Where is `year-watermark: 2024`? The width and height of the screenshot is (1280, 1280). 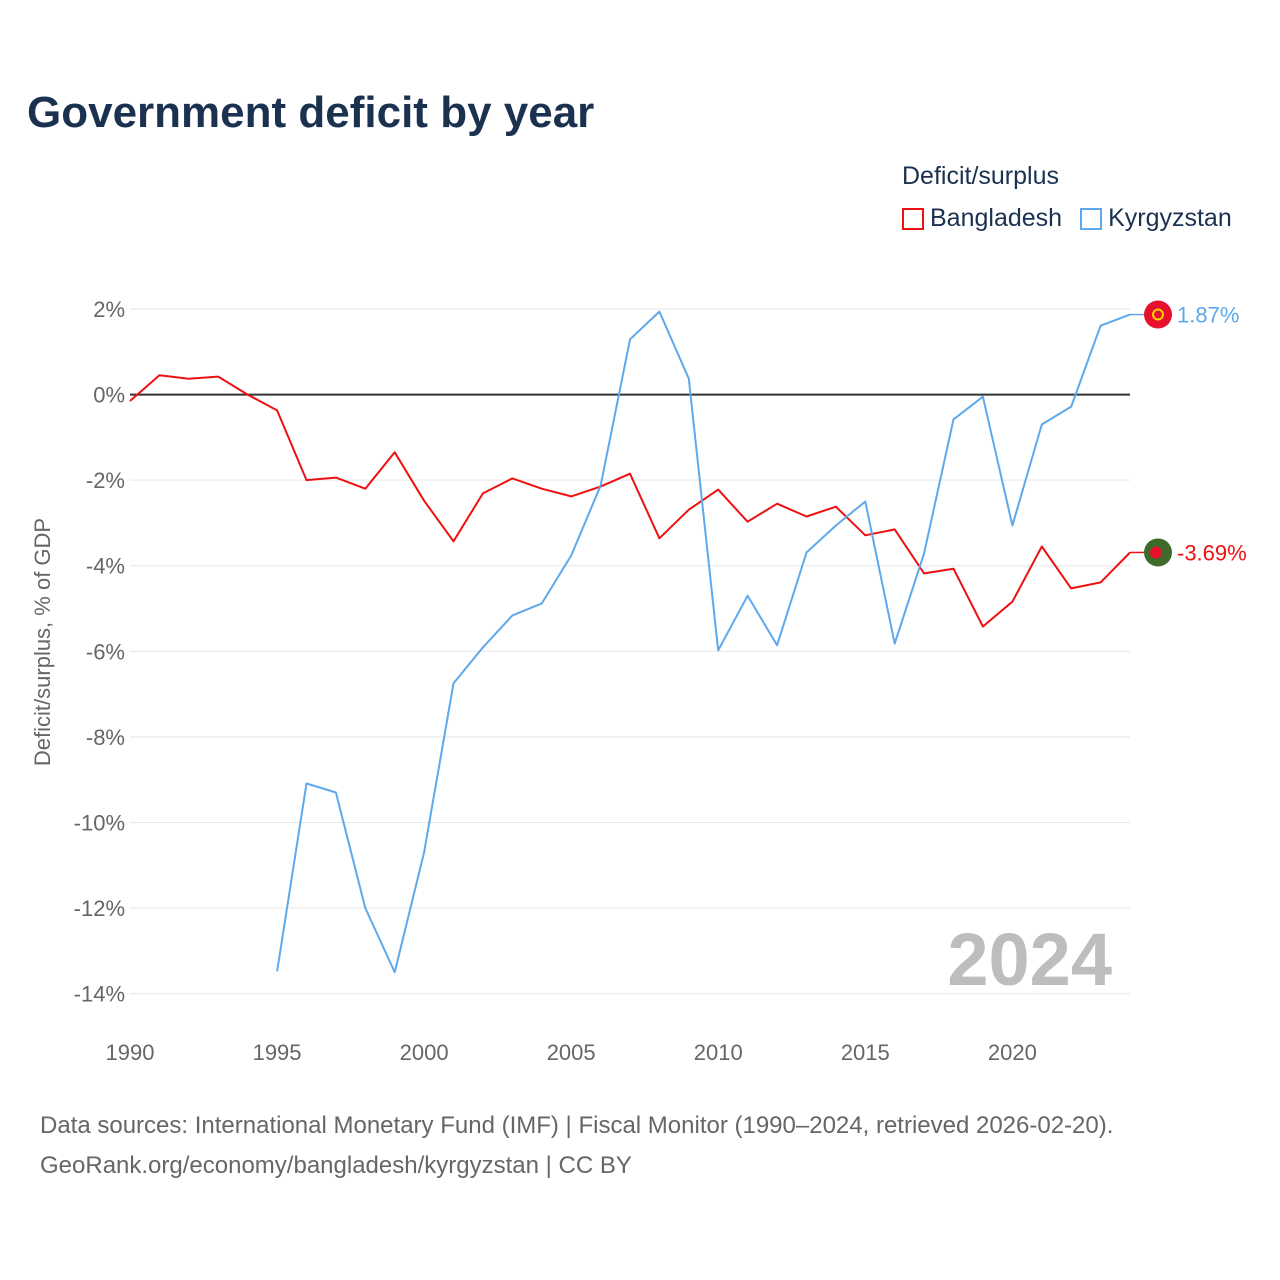
year-watermark: 2024 is located at coordinates (1029, 959).